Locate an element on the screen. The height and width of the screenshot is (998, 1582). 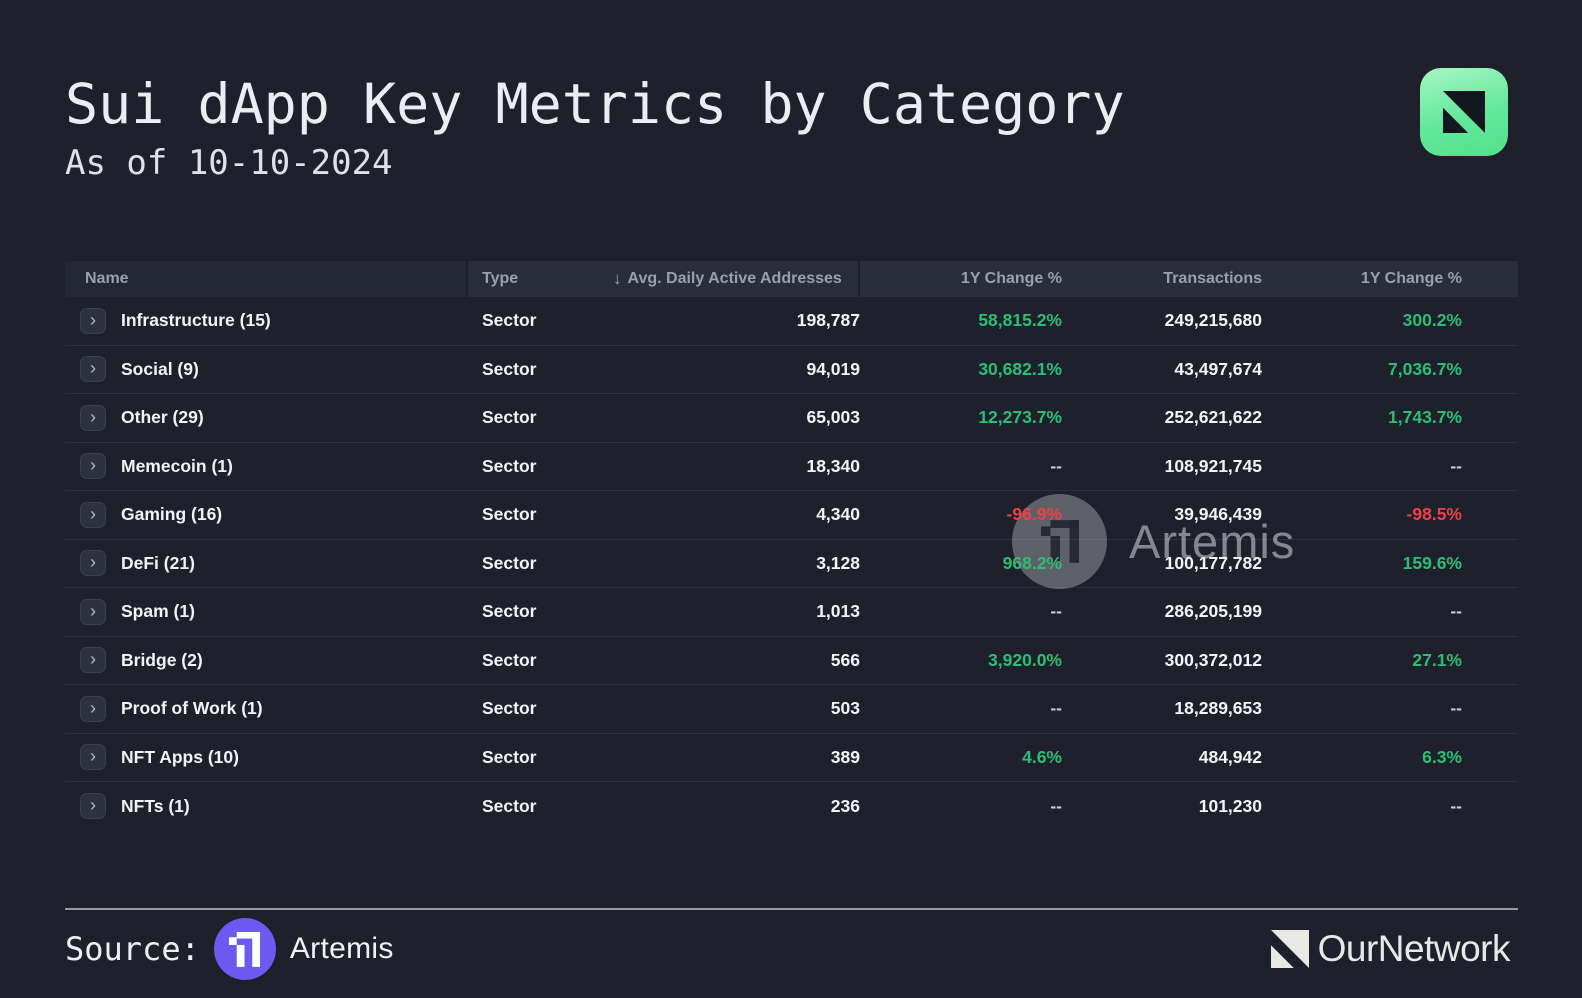
1y-change-addresses-value: 3,920.0% is located at coordinates (1025, 659).